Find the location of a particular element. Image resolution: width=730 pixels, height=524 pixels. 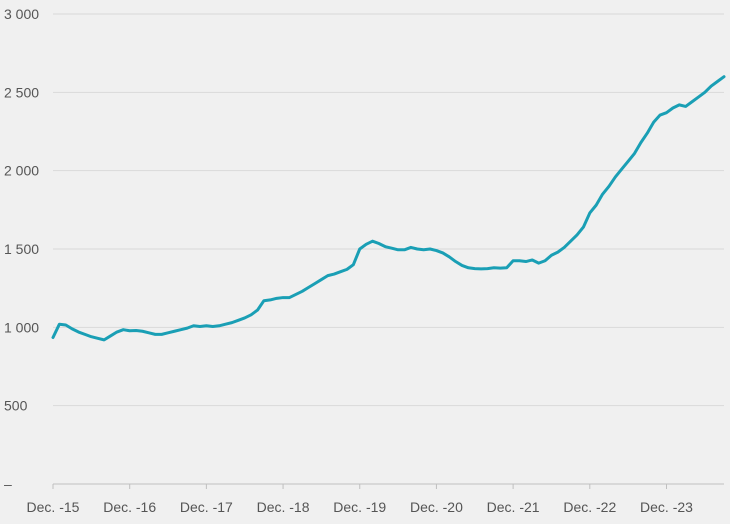

x-tick-label: Dec. -17 is located at coordinates (206, 507).